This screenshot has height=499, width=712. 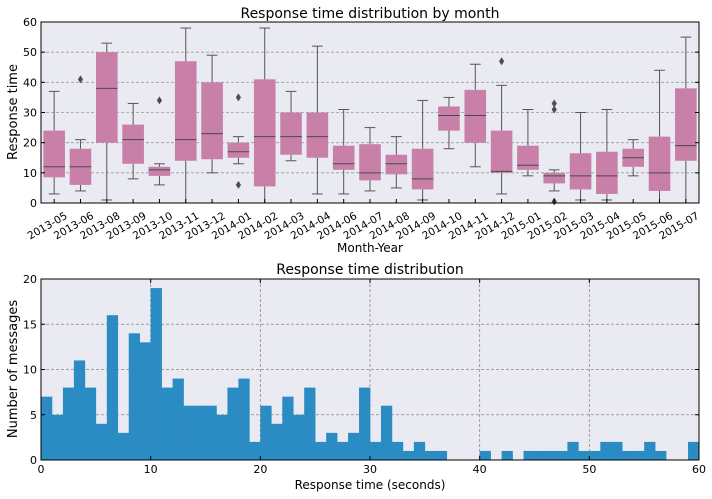 I want to click on boxplot-y-tick-label: 50, so click(x=30, y=52).